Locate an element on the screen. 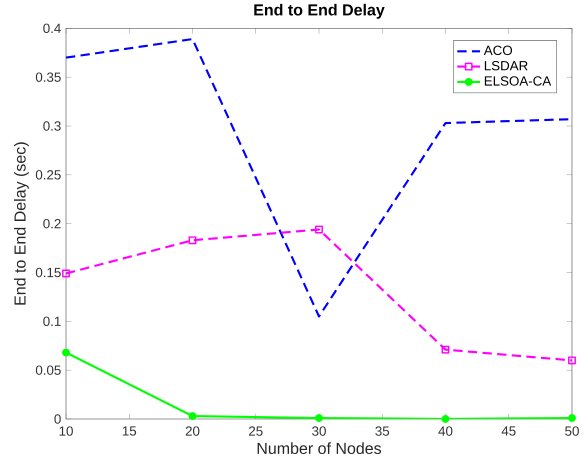 The image size is (587, 472). y-tick-label: 0.05 is located at coordinates (48, 370).